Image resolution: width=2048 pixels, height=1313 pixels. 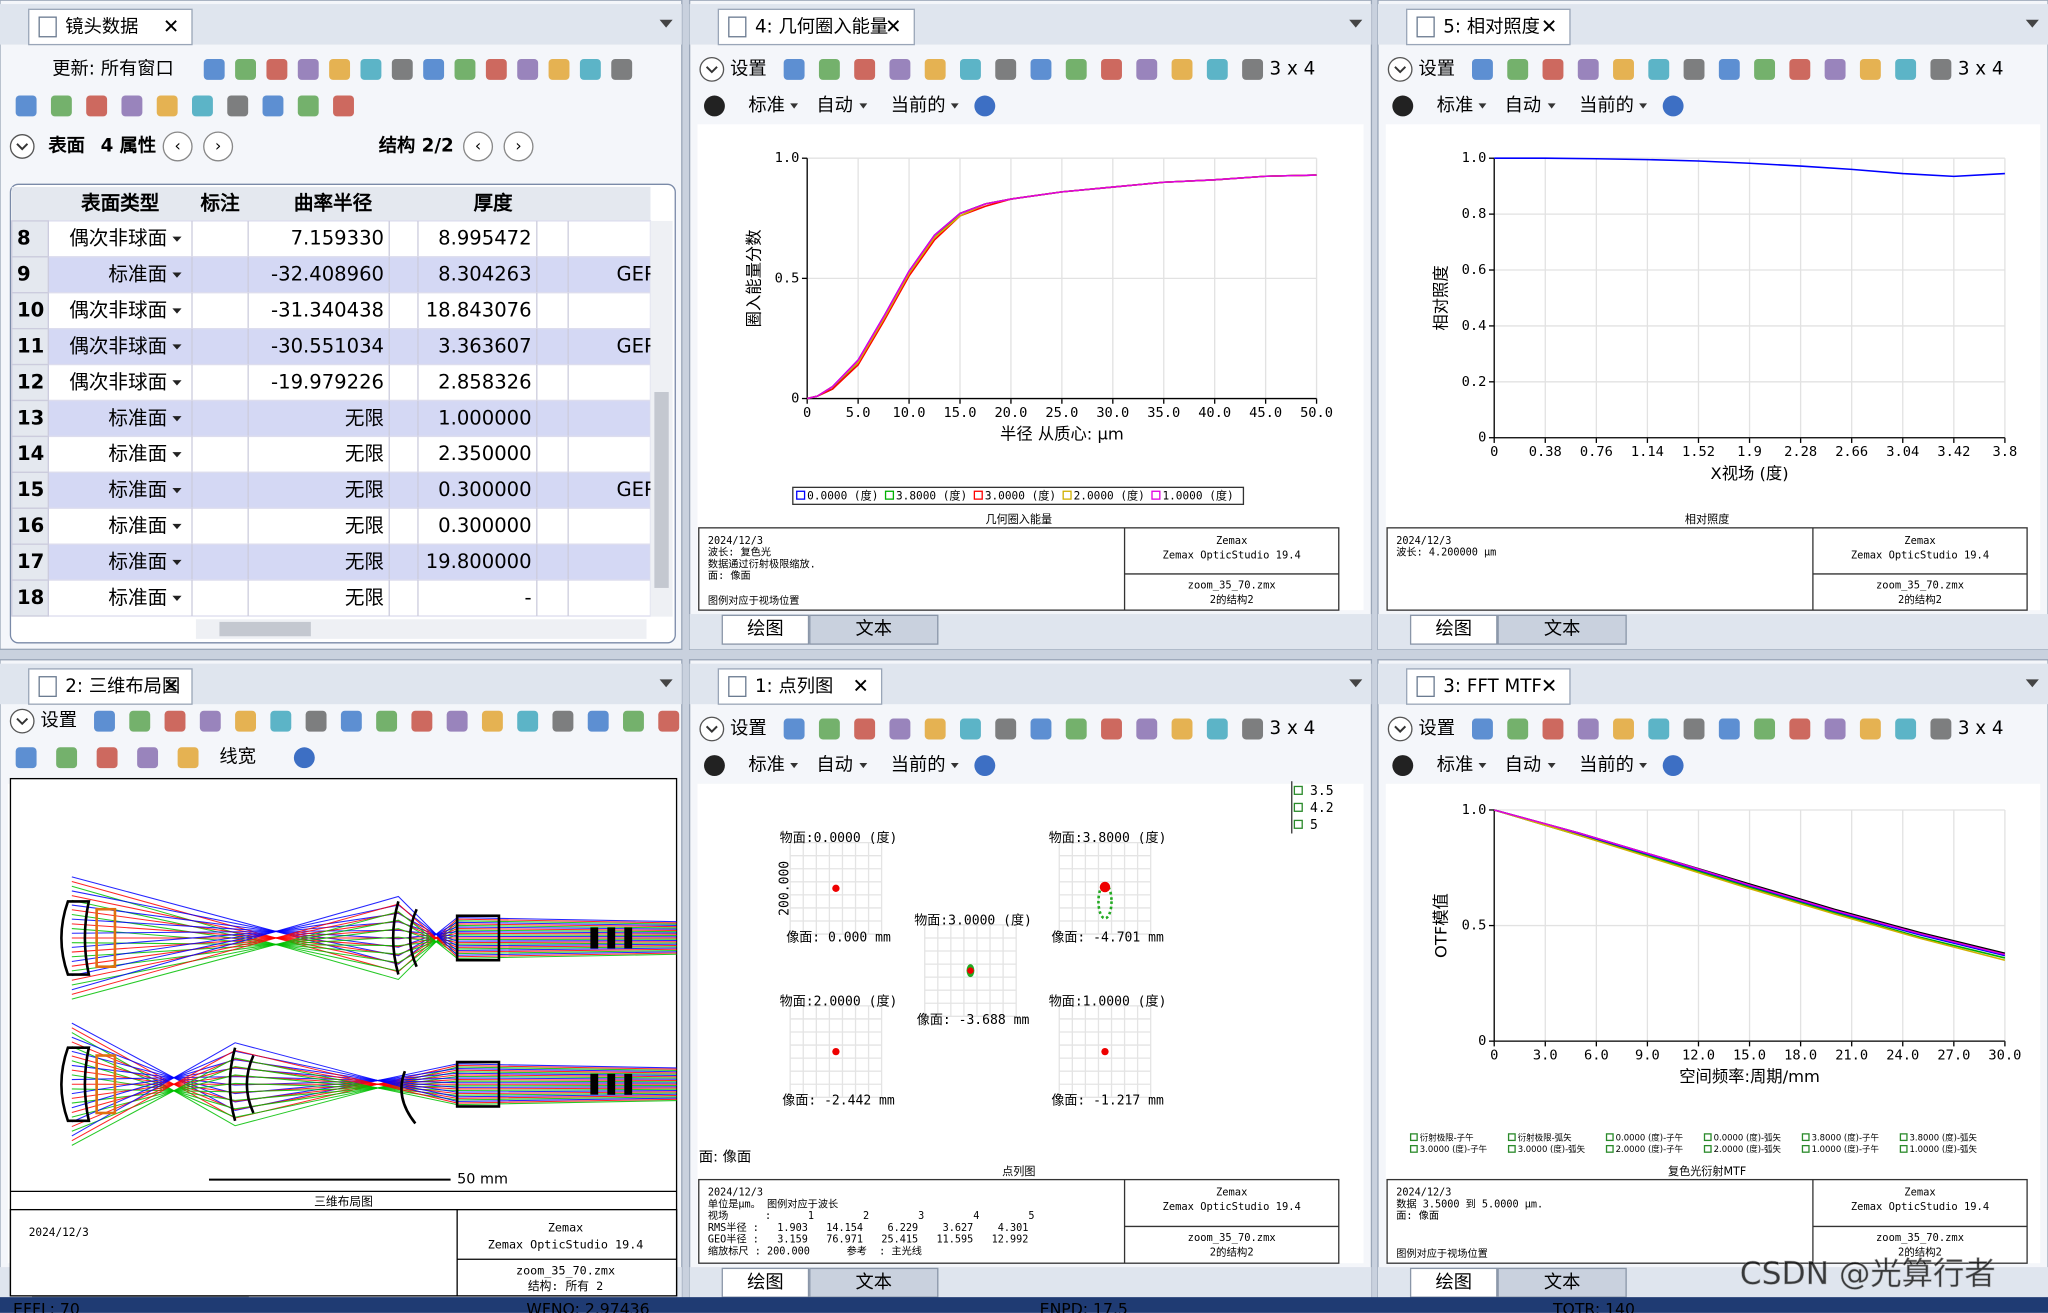 I want to click on thickness-cell: 2.350000, so click(x=484, y=453).